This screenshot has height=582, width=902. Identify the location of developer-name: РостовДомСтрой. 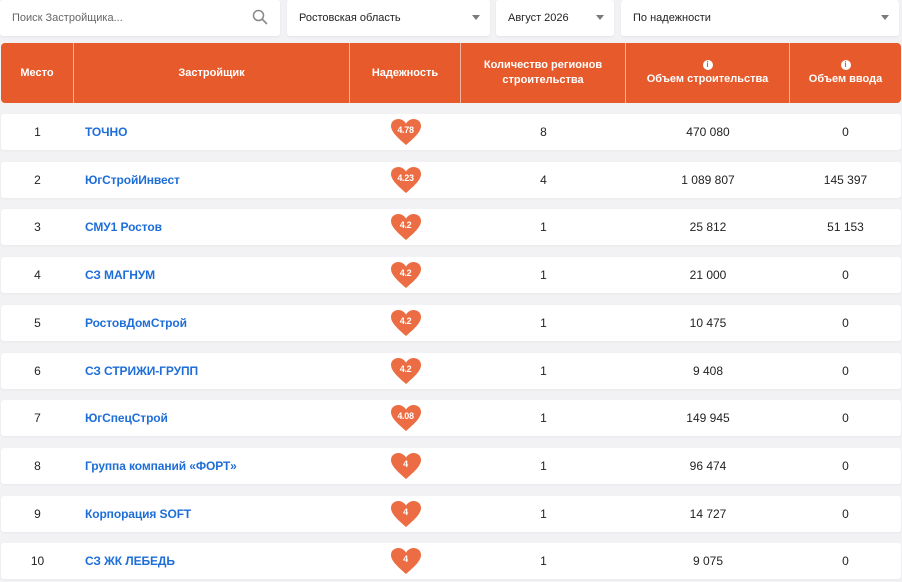
(136, 323).